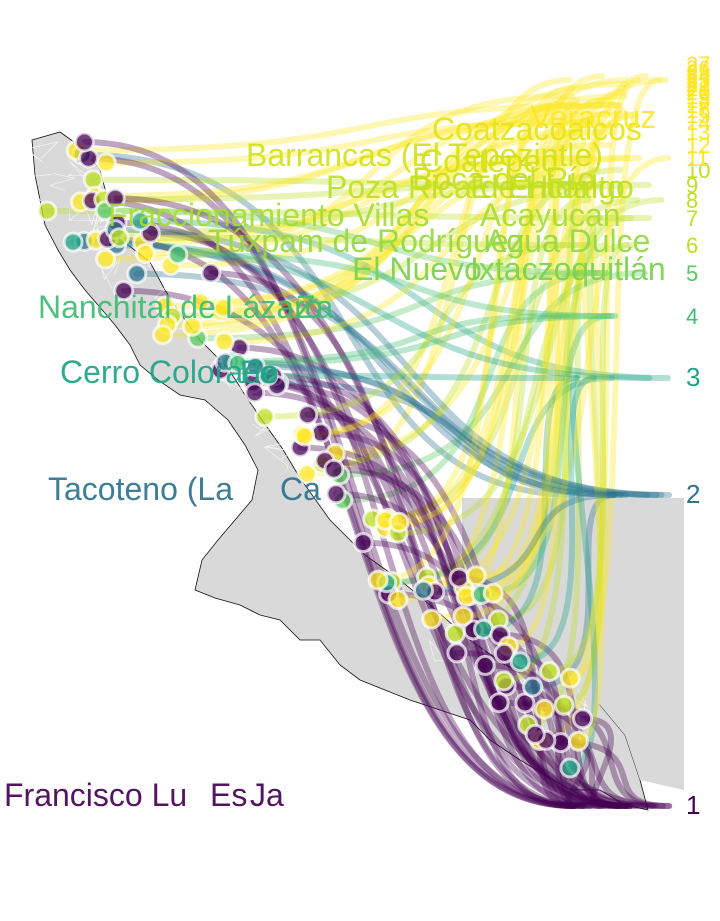 Image resolution: width=720 pixels, height=921 pixels. What do you see at coordinates (698, 80) in the screenshot?
I see `rank-label: 23` at bounding box center [698, 80].